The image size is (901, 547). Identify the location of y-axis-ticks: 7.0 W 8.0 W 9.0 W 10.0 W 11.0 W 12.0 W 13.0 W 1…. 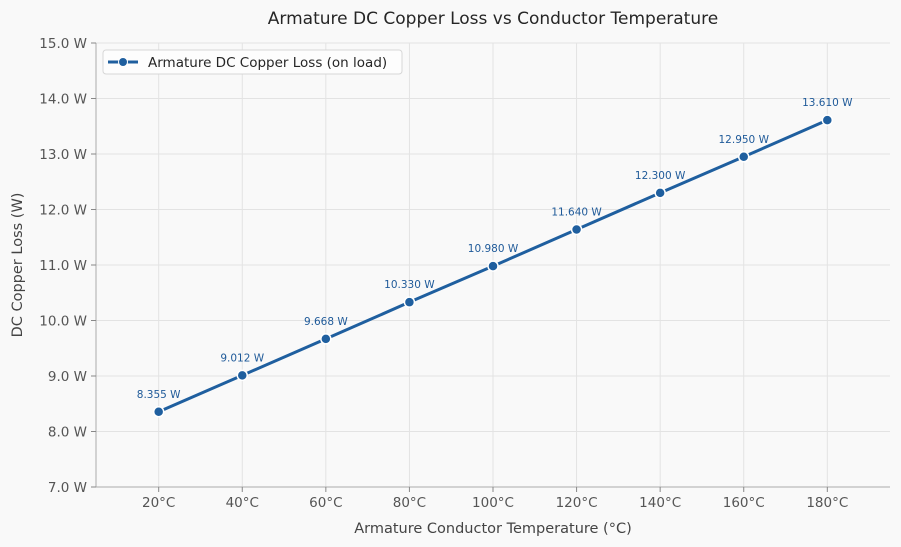
(67, 266).